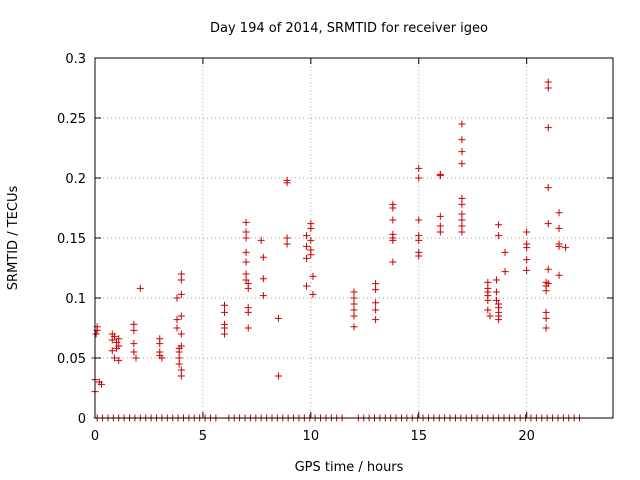  Describe the element at coordinates (71, 359) in the screenshot. I see `y-tick-label: 0.05` at that location.